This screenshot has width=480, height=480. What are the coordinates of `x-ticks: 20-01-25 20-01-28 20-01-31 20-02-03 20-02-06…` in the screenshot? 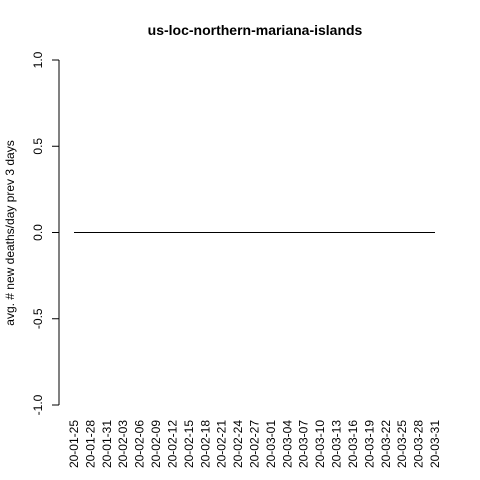 It's located at (254, 444).